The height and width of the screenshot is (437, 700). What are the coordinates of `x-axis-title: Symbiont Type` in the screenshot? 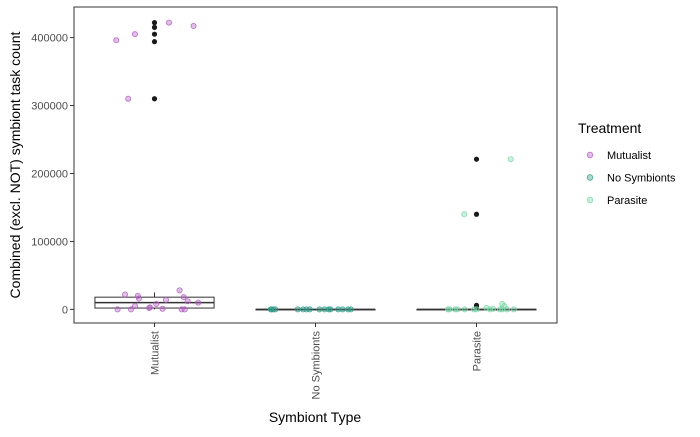 It's located at (315, 417).